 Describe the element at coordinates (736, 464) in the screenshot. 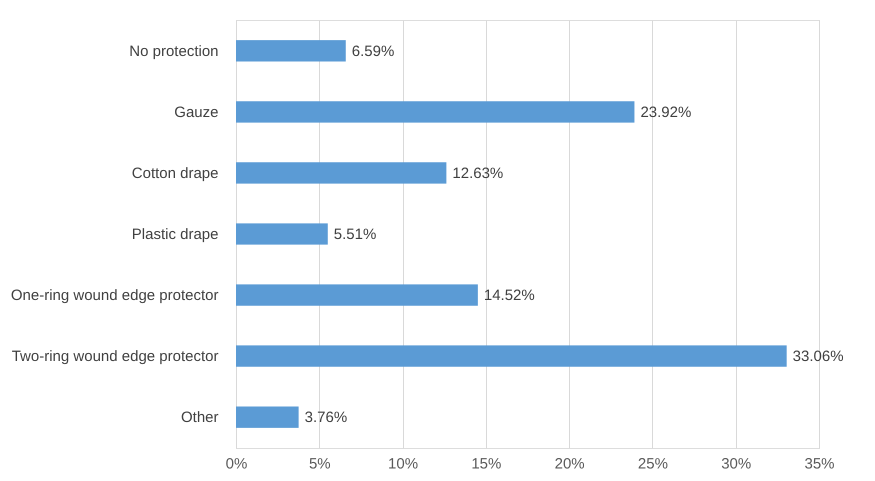

I see `x-tick-label: 30%` at that location.